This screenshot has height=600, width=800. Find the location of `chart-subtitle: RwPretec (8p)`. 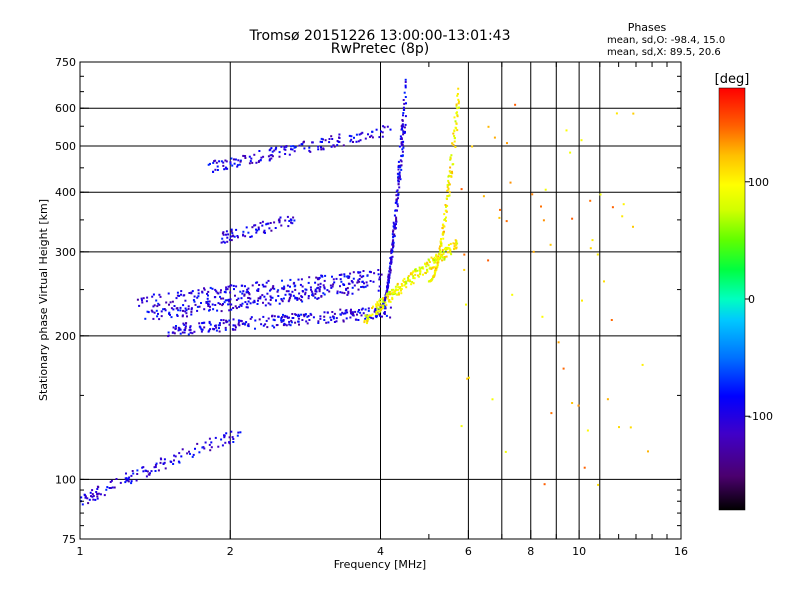

chart-subtitle: RwPretec (8p) is located at coordinates (380, 49).